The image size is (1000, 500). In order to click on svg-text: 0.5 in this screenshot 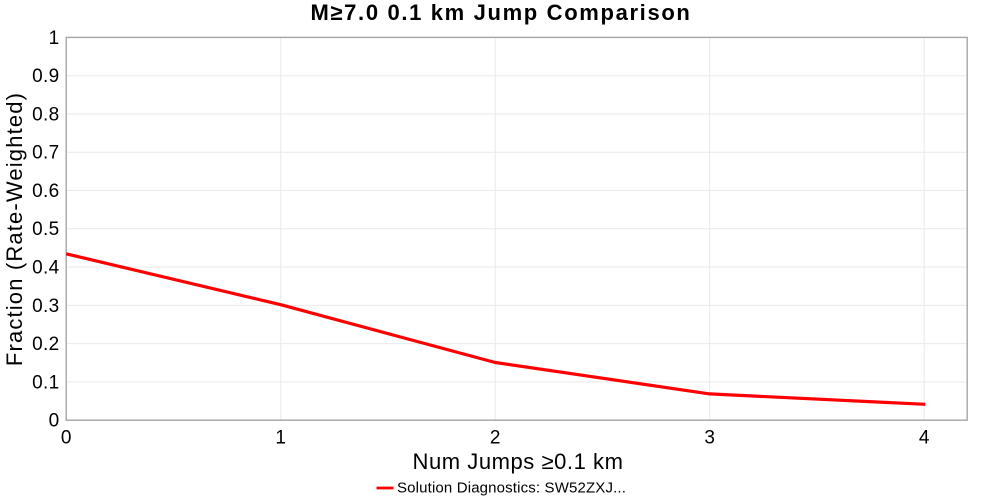, I will do `click(45, 229)`.